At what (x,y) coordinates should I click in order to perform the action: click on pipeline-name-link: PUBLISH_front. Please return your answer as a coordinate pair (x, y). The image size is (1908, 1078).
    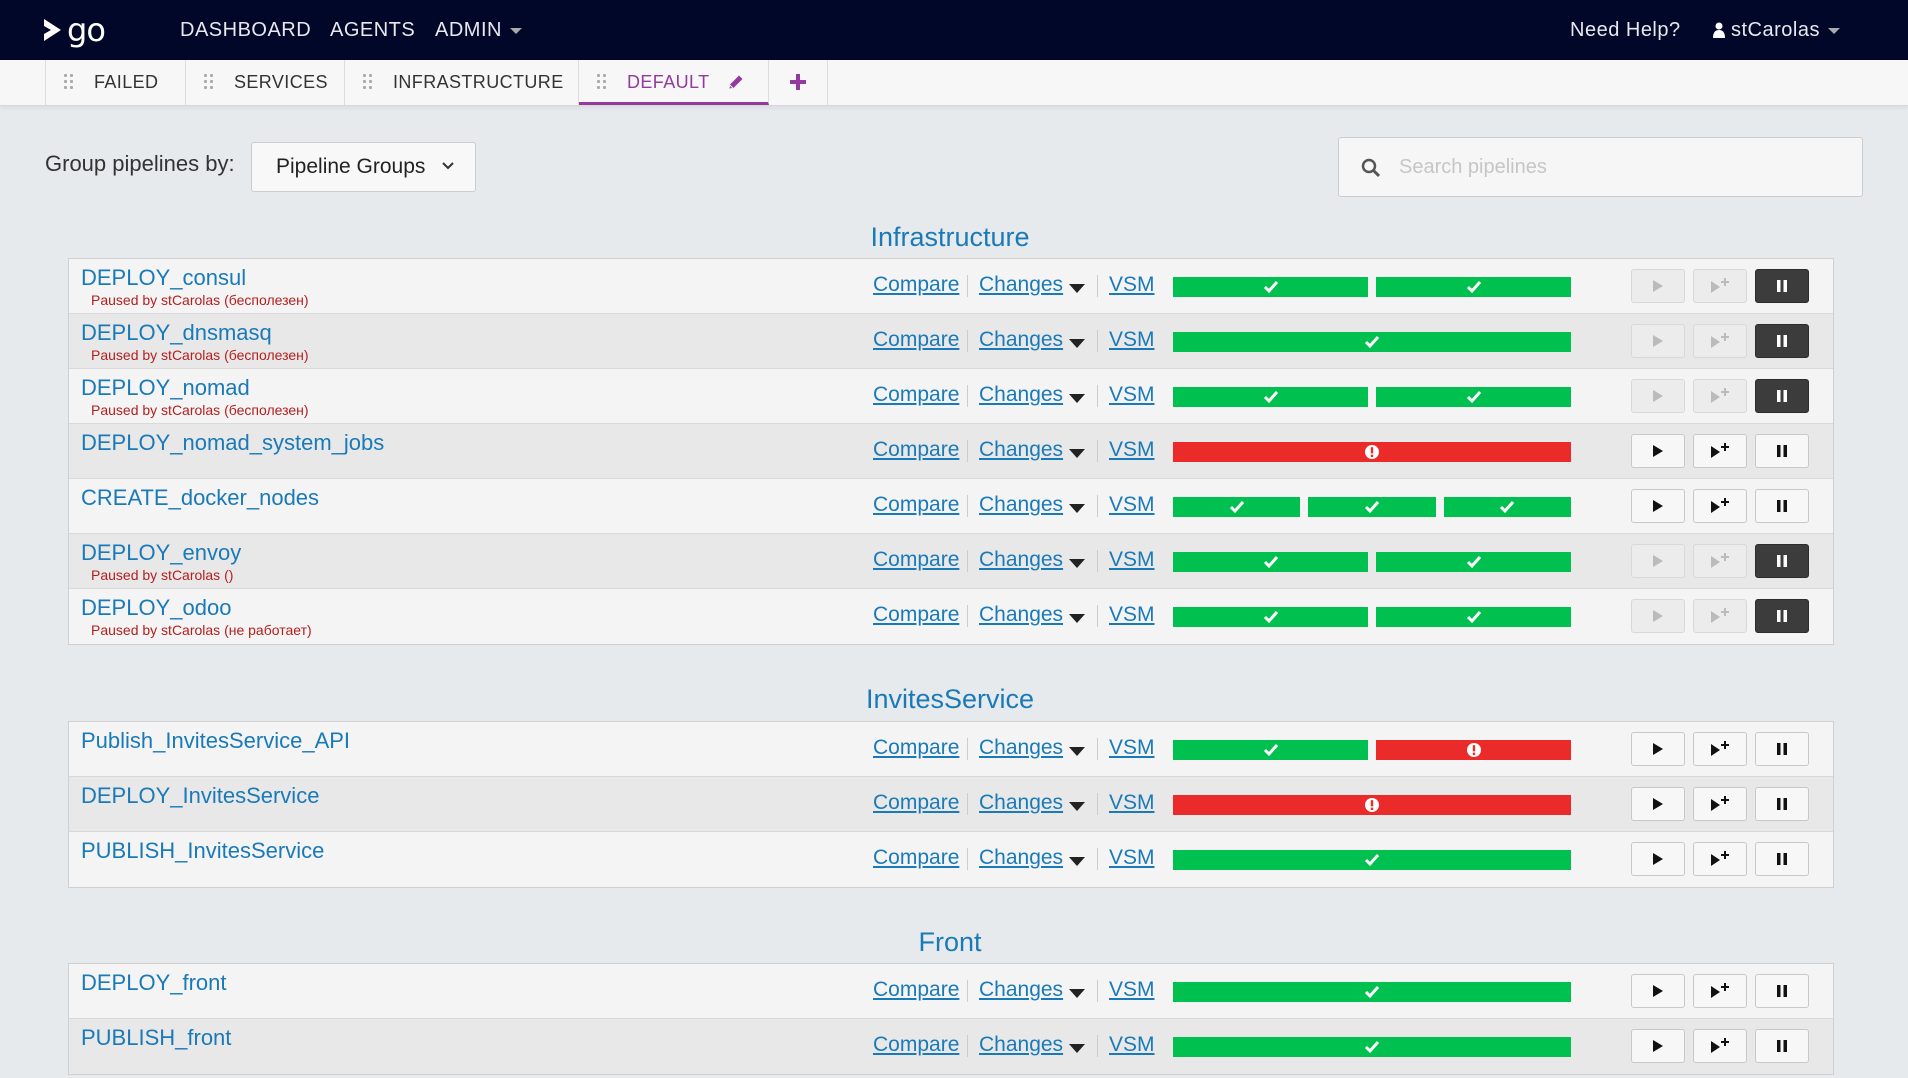
    Looking at the image, I should click on (156, 1037).